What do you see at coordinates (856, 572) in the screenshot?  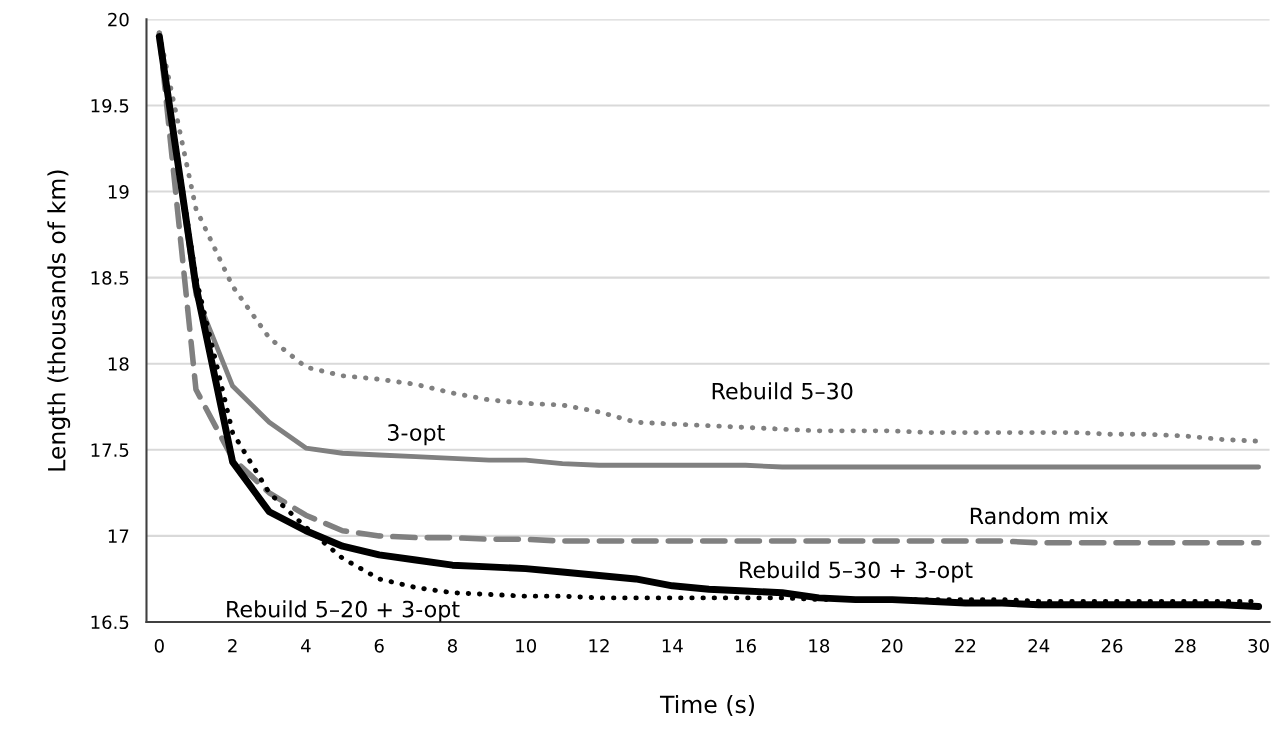 I see `series-label: Rebuild 5–30 + 3-opt` at bounding box center [856, 572].